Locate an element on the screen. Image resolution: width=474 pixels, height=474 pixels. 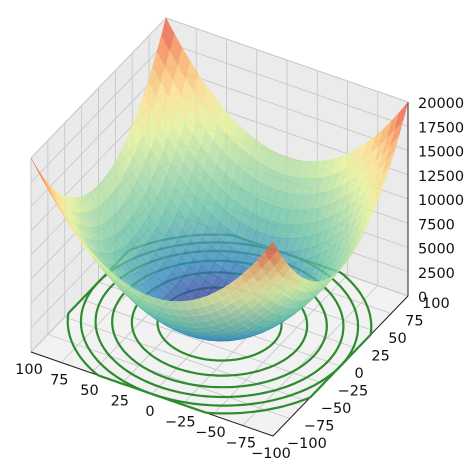
surface-facet is located at coordinates (271, 250).